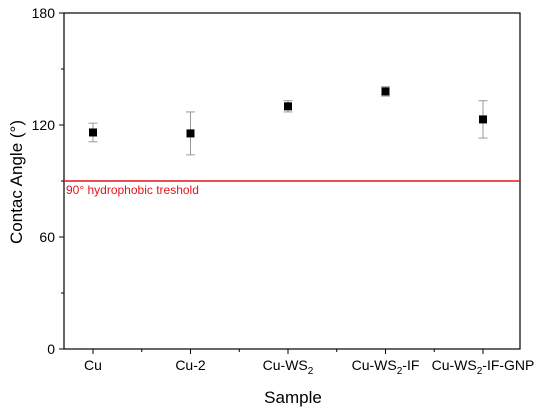 This screenshot has height=412, width=550. I want to click on reference-line-group: 90° hydrophobic treshold, so click(292, 188).